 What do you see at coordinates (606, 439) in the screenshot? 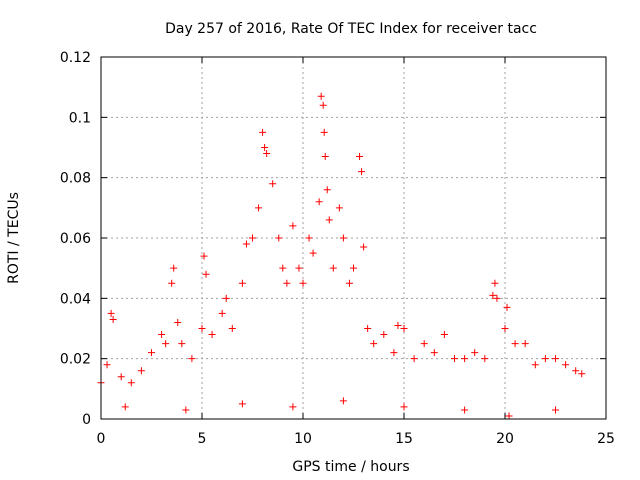
I see `x-tick-label: 25` at bounding box center [606, 439].